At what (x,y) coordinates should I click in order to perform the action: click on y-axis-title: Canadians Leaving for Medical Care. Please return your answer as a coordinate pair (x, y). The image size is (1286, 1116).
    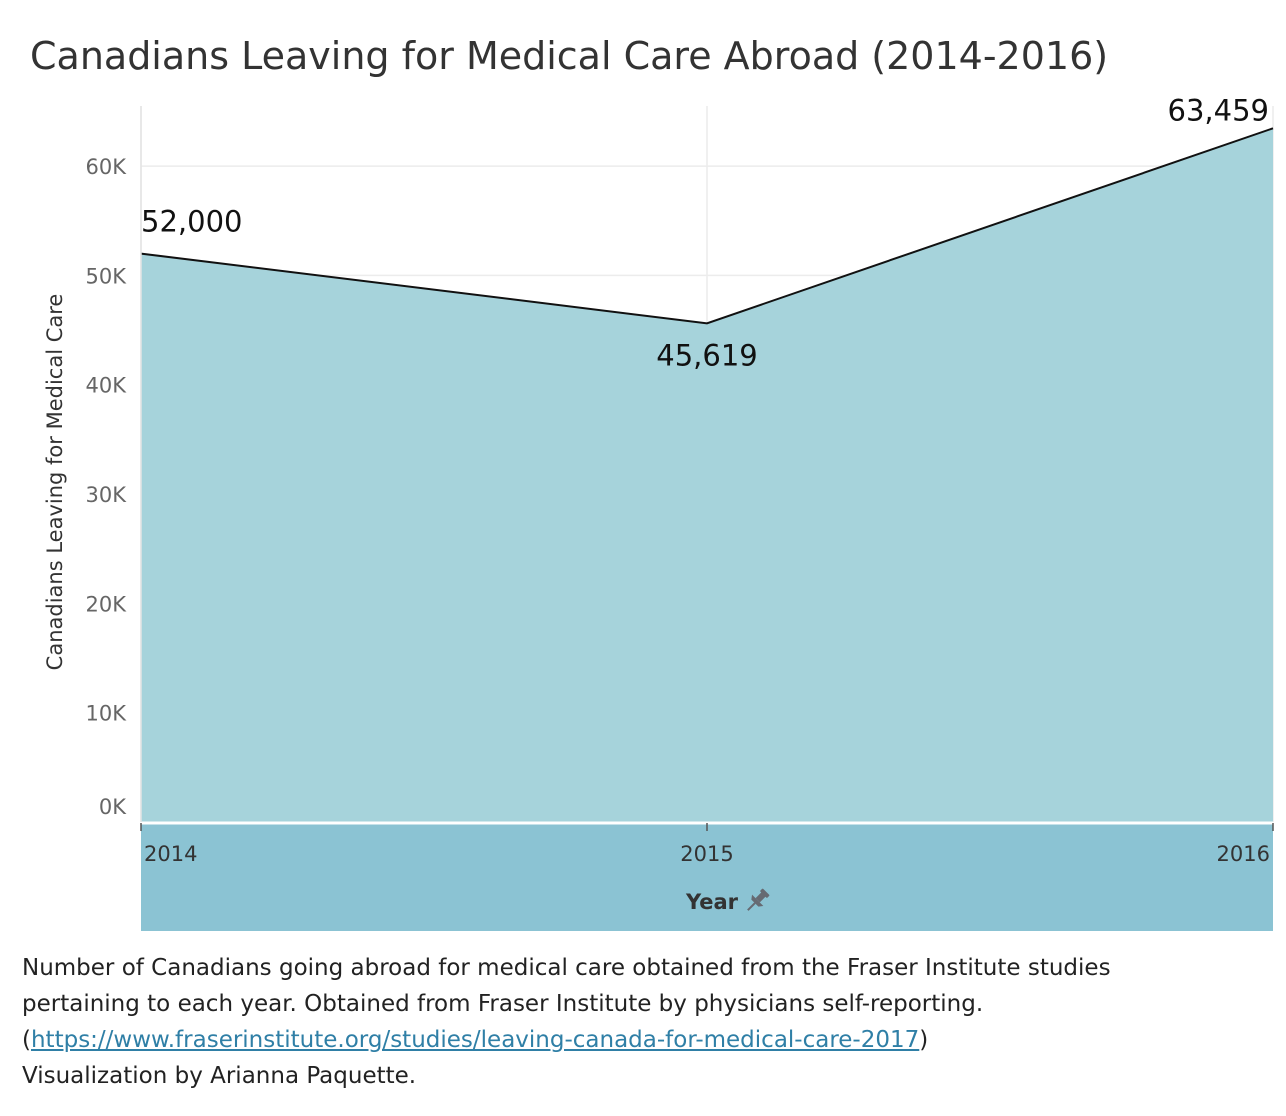
    Looking at the image, I should click on (55, 482).